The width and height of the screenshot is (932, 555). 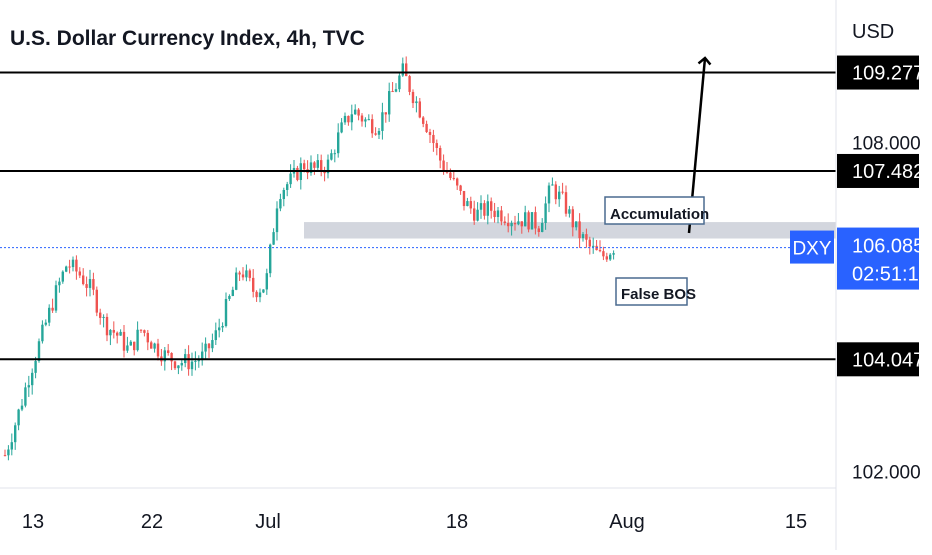 What do you see at coordinates (888, 247) in the screenshot?
I see `last-price-value: 106.085` at bounding box center [888, 247].